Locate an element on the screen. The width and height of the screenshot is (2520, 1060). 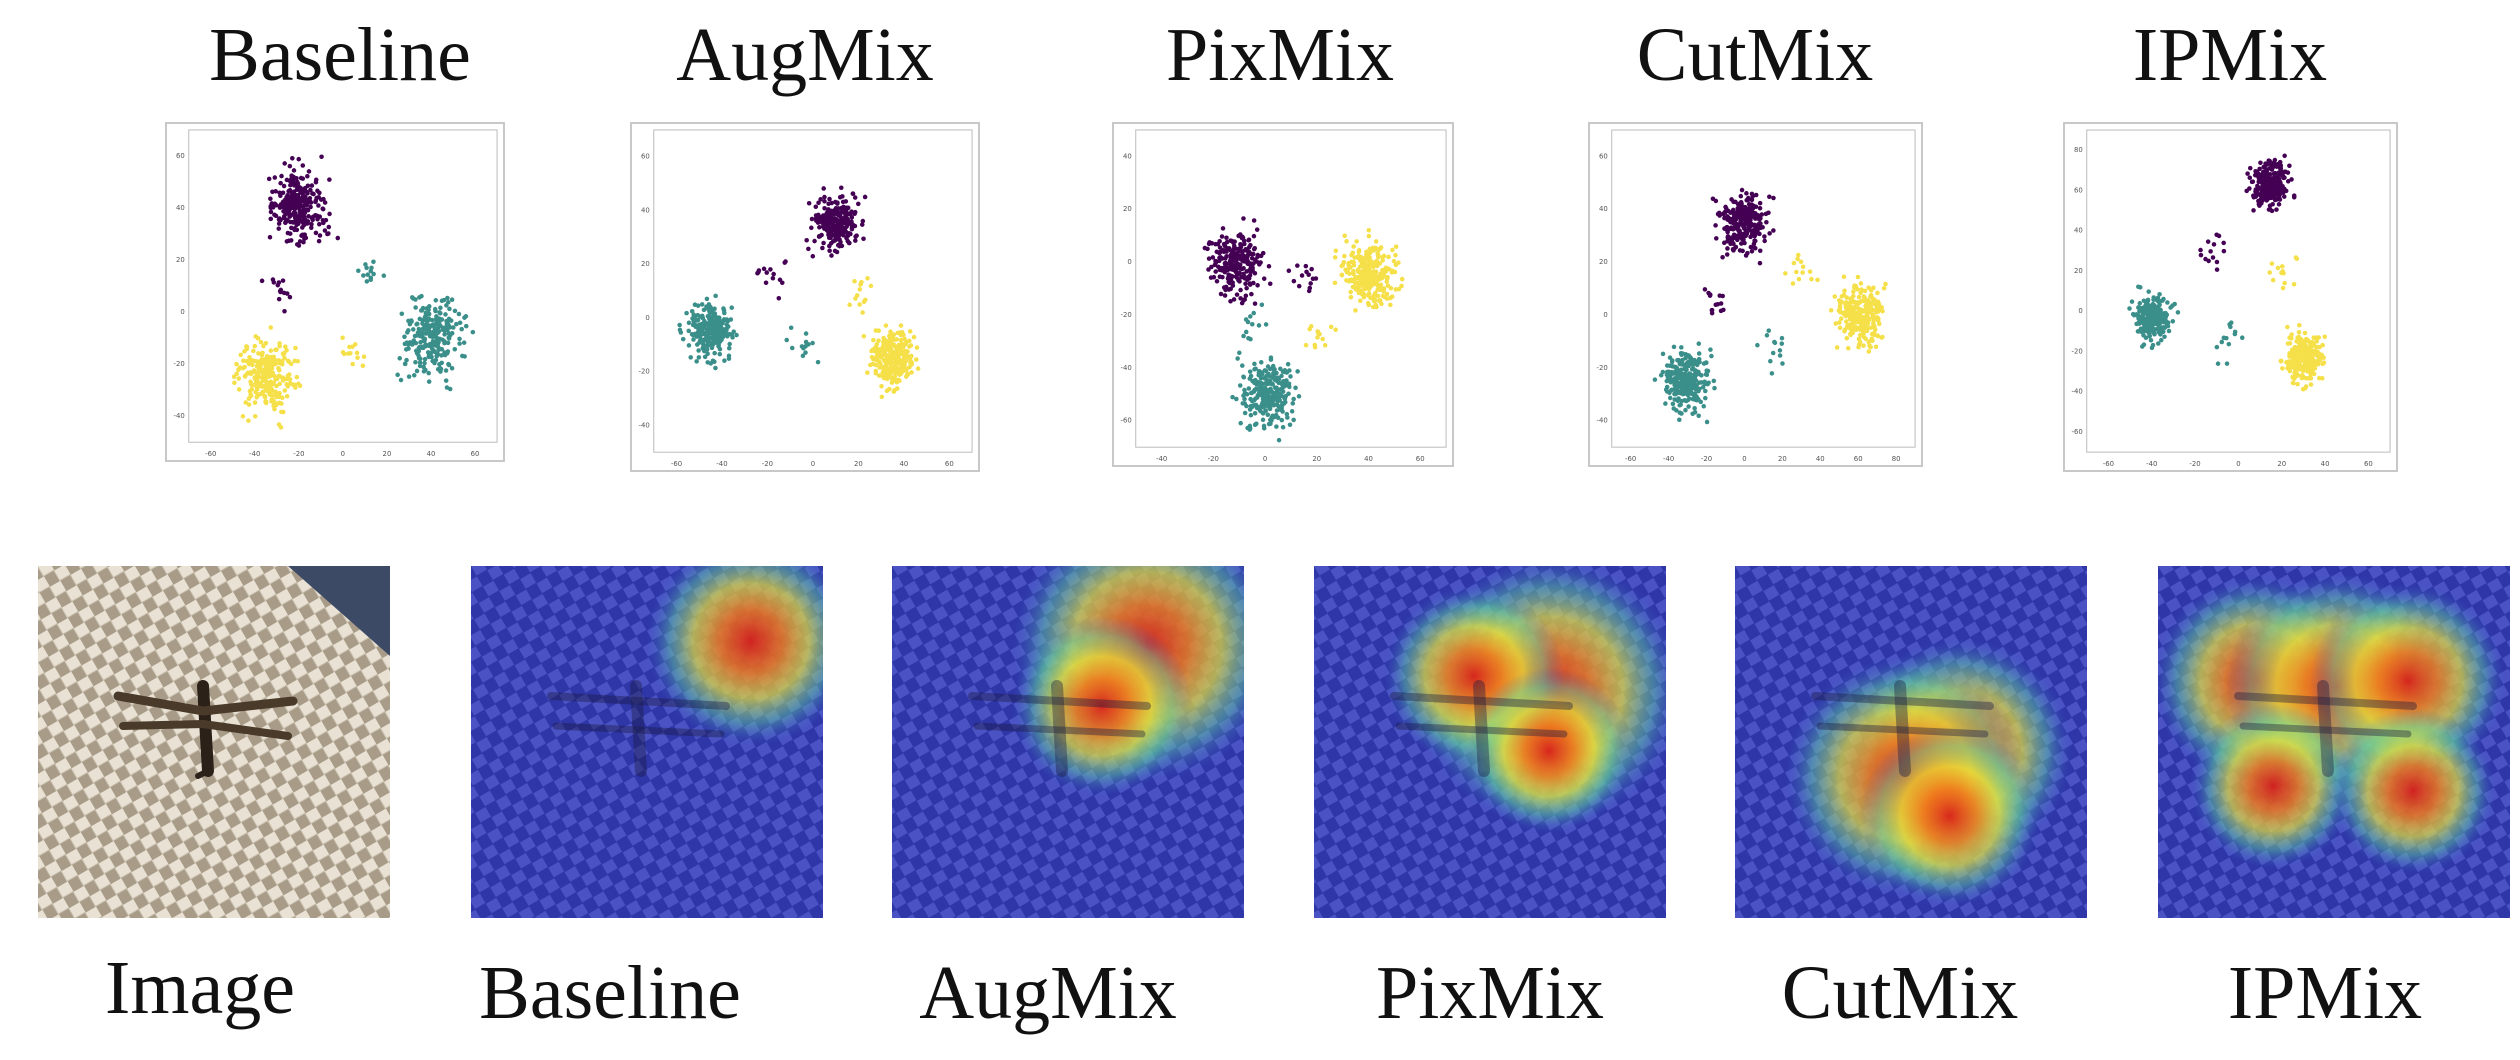
cam-title-baseline: Baseline is located at coordinates (610, 993).